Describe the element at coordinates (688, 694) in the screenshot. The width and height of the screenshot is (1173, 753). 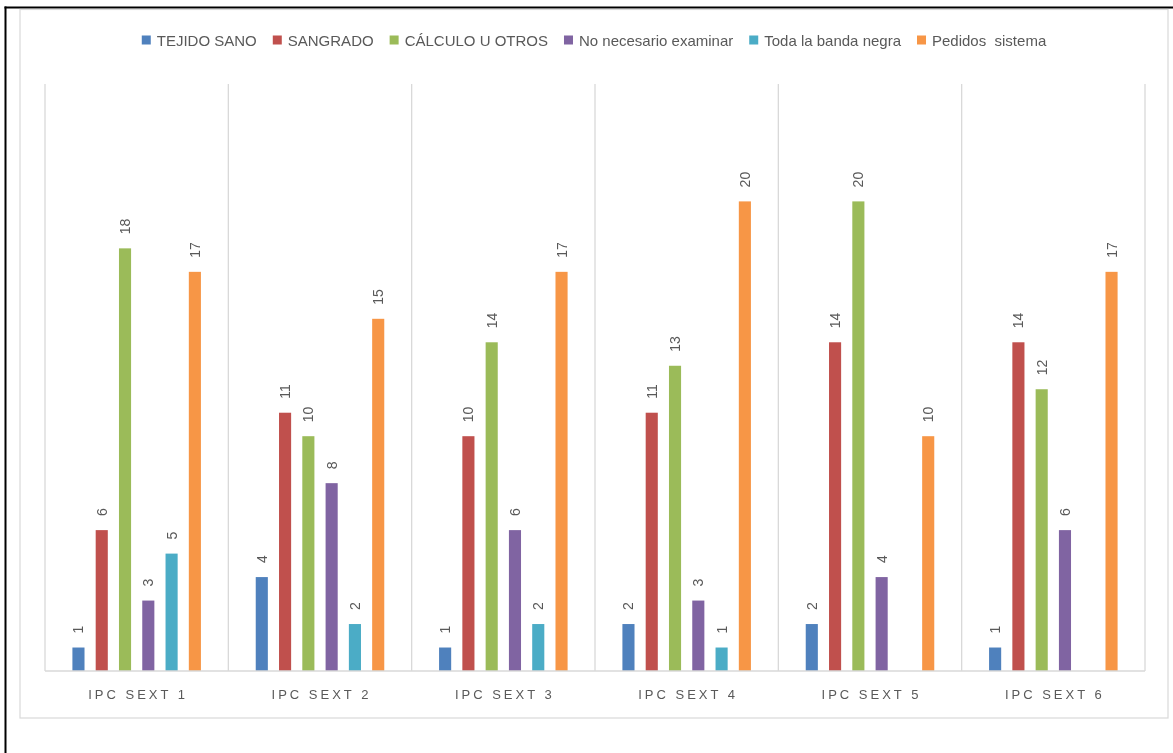
I see `x-tick-label: IPC SEXT 4` at that location.